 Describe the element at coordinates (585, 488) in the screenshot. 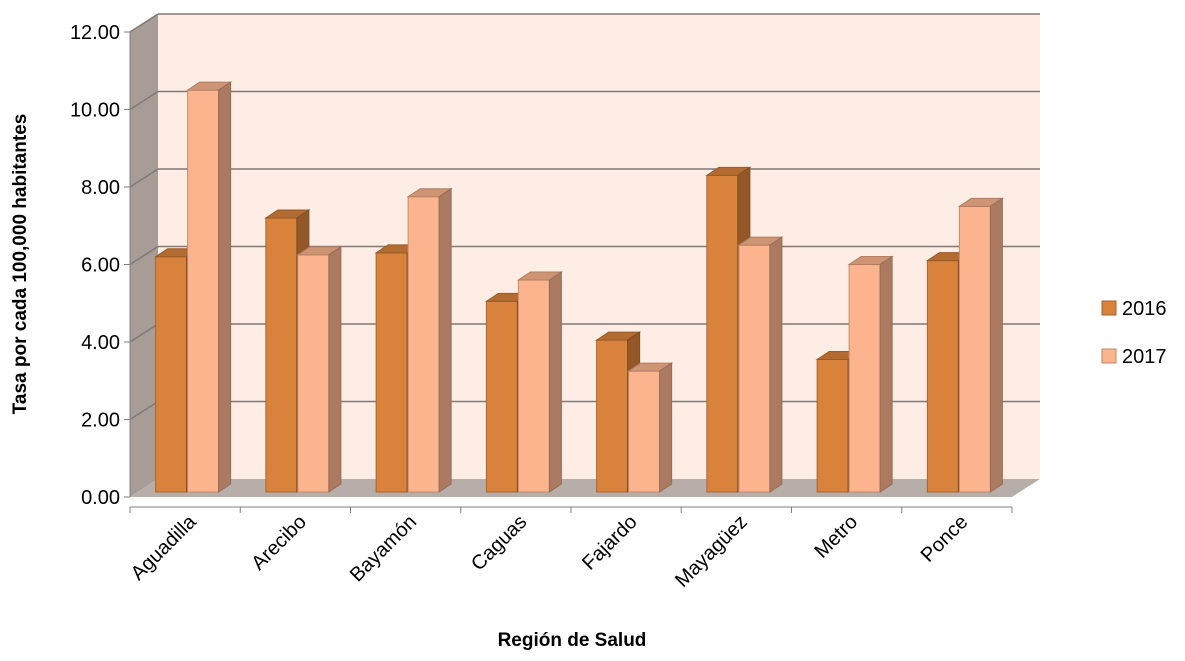

I see `floor` at that location.